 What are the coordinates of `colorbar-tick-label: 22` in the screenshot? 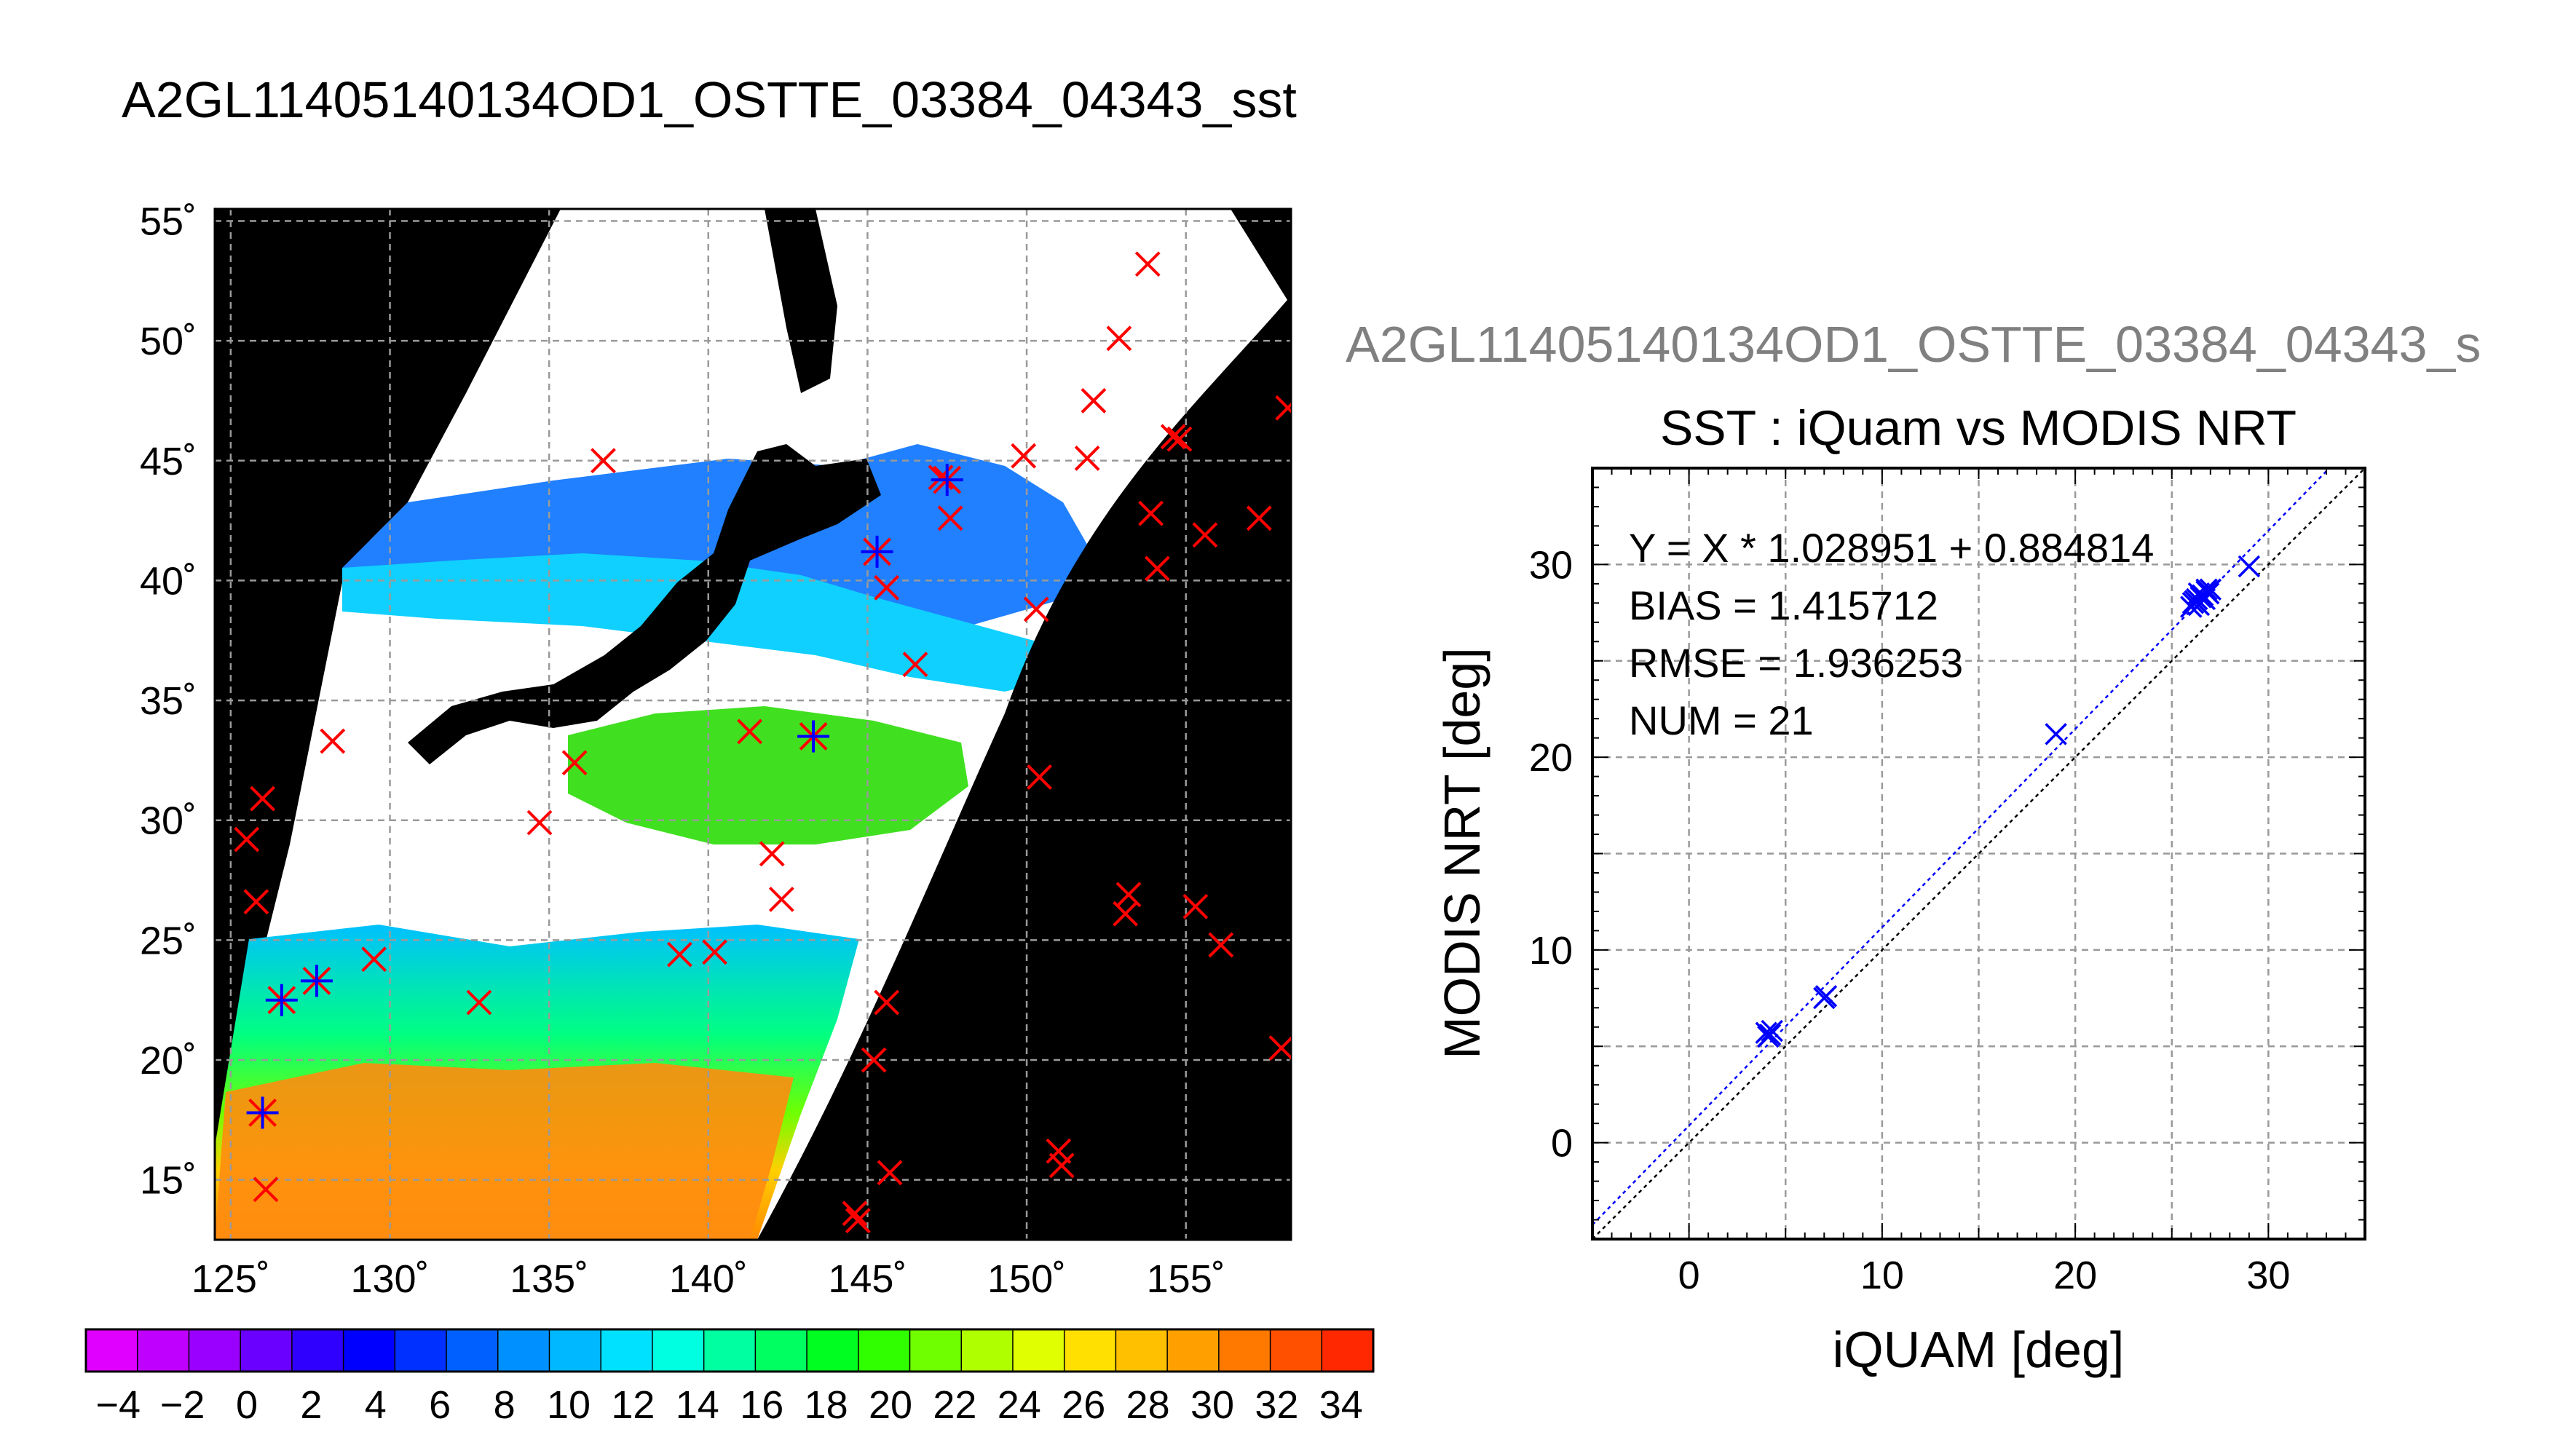 It's located at (954, 1405).